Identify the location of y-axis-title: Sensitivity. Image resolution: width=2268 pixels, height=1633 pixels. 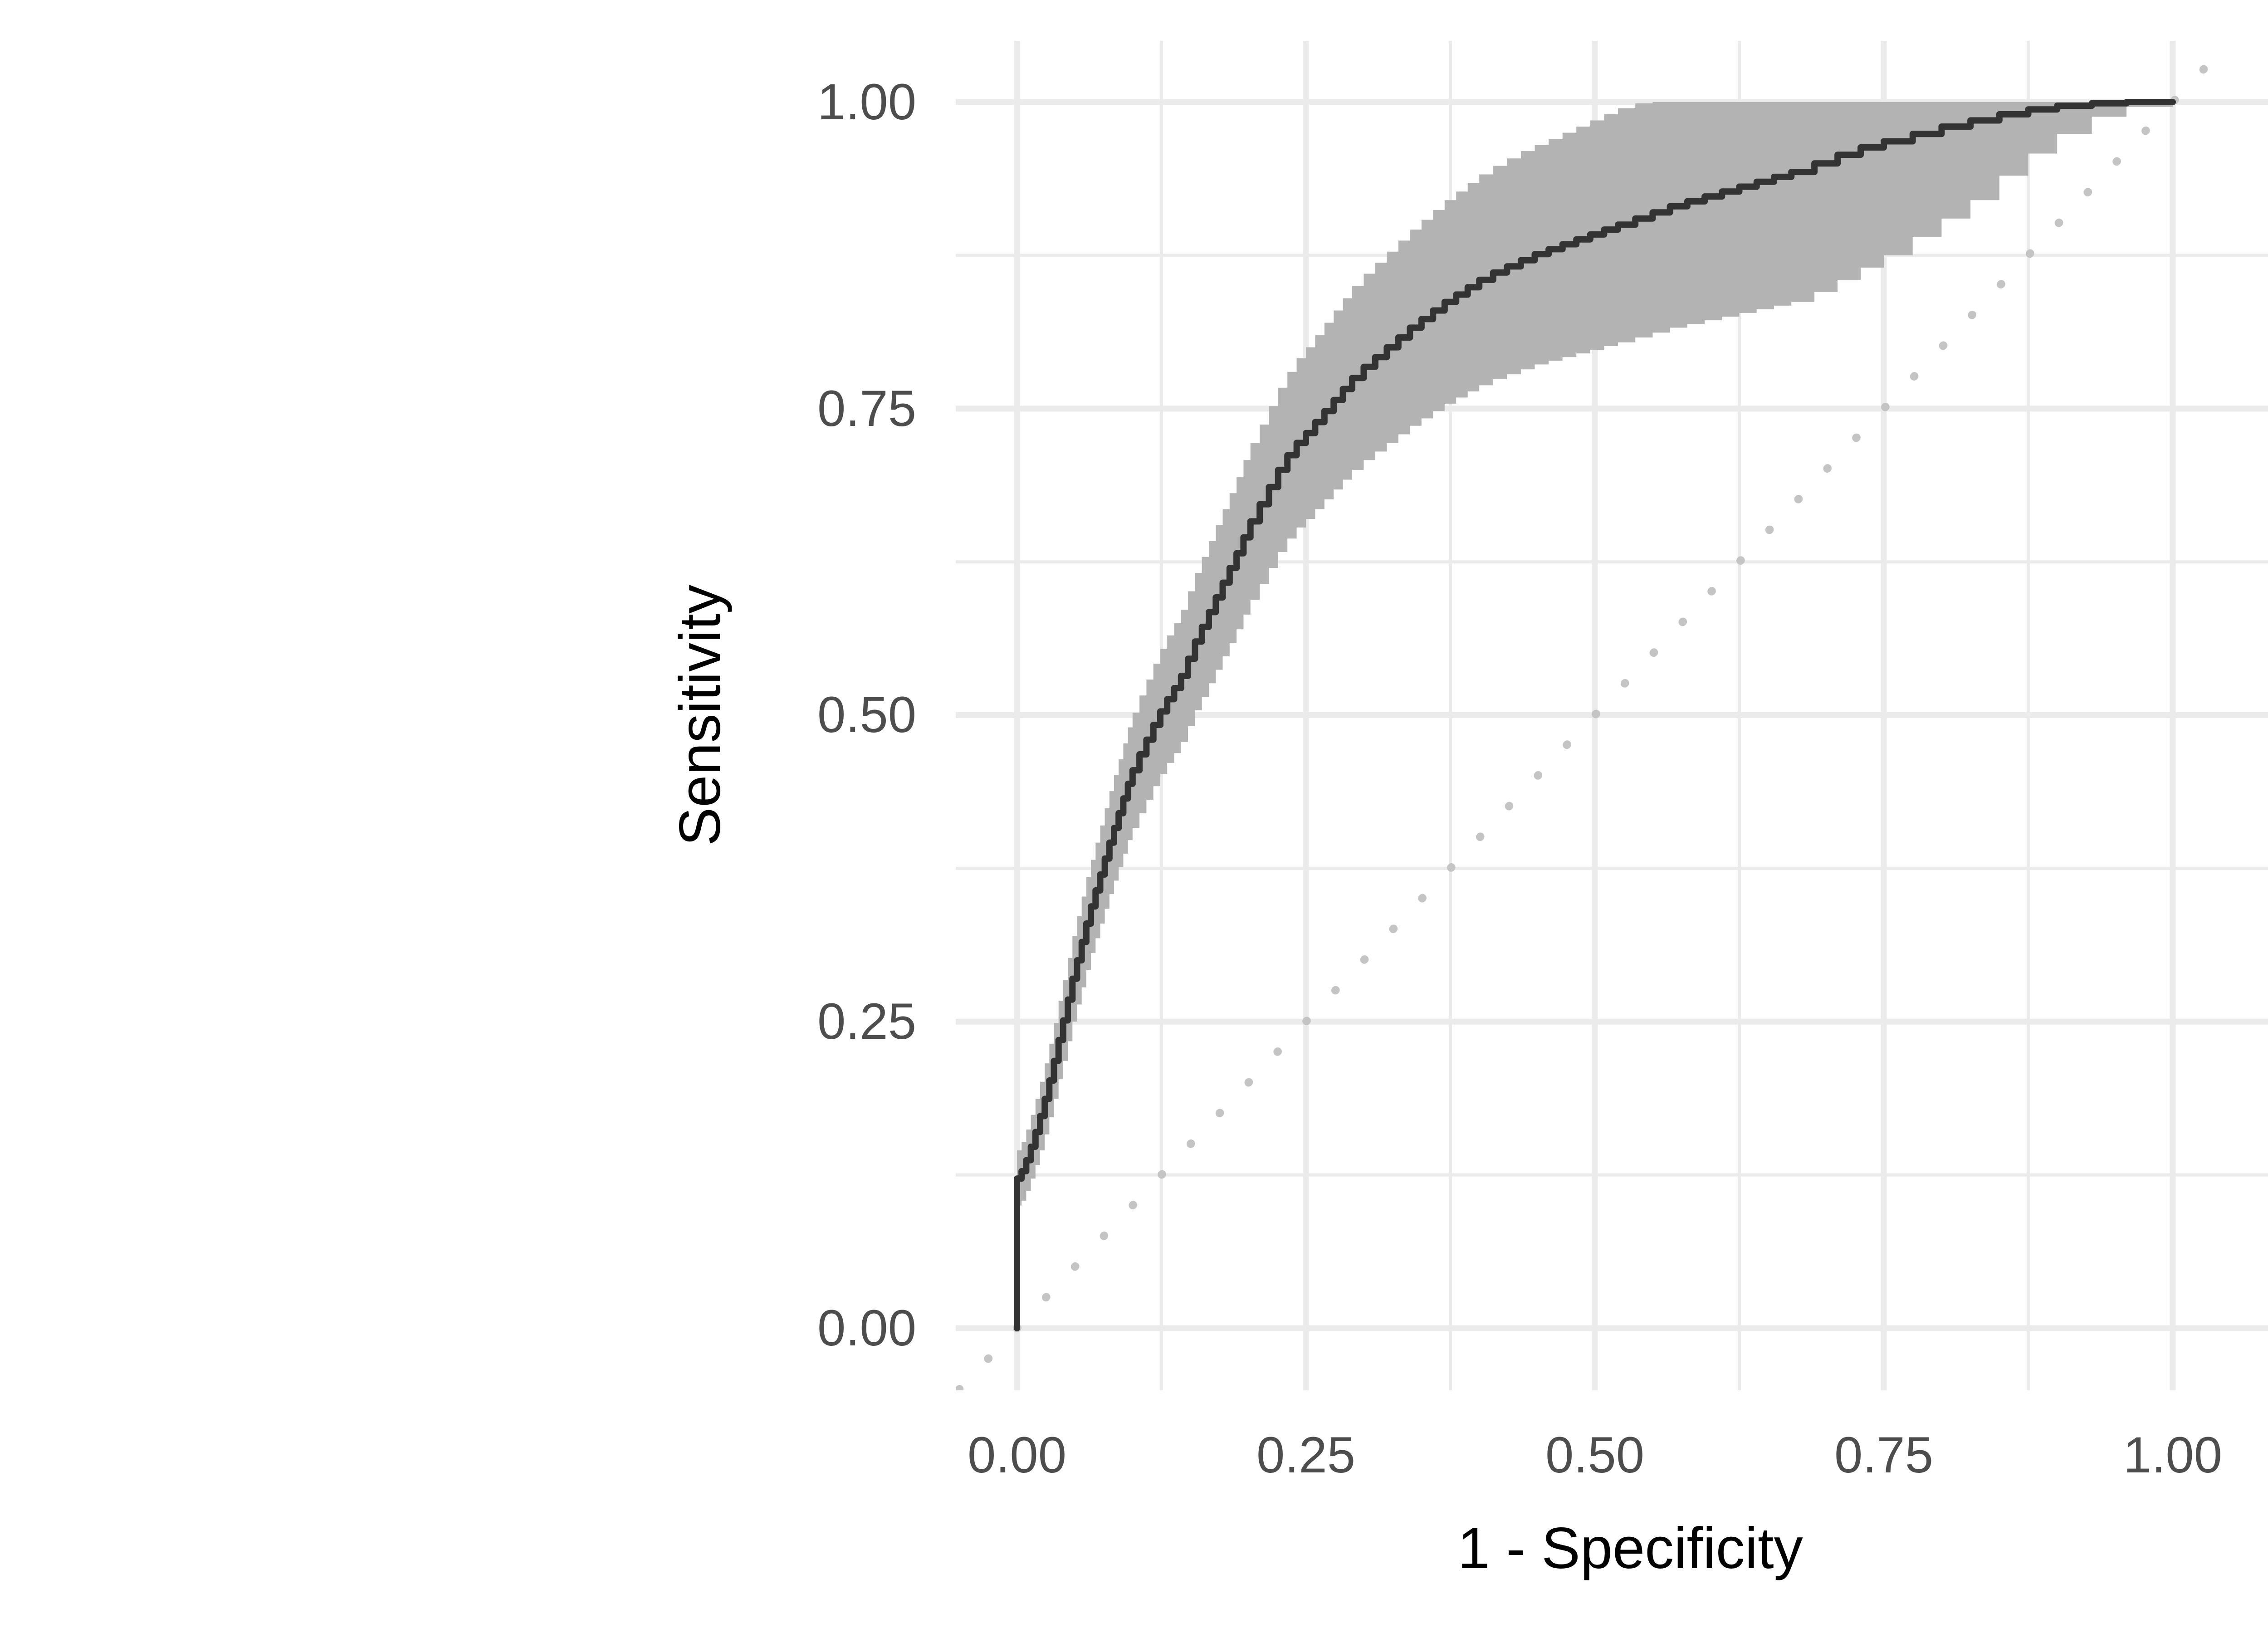
(701, 715).